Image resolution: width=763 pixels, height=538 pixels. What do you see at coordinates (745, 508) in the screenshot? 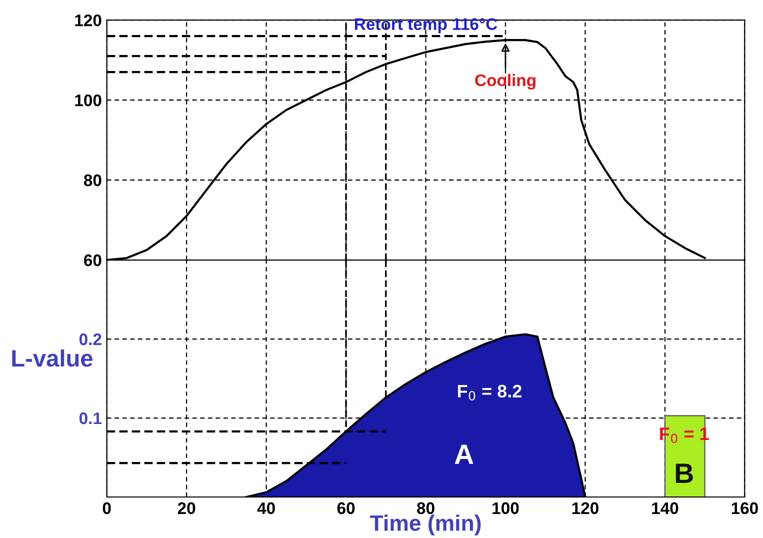
I see `x-tick-label: 160` at bounding box center [745, 508].